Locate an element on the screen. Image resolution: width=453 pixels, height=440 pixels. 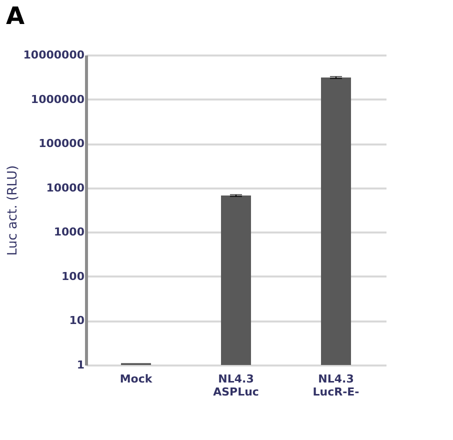
y-tick-label: 1 is located at coordinates (80, 365).